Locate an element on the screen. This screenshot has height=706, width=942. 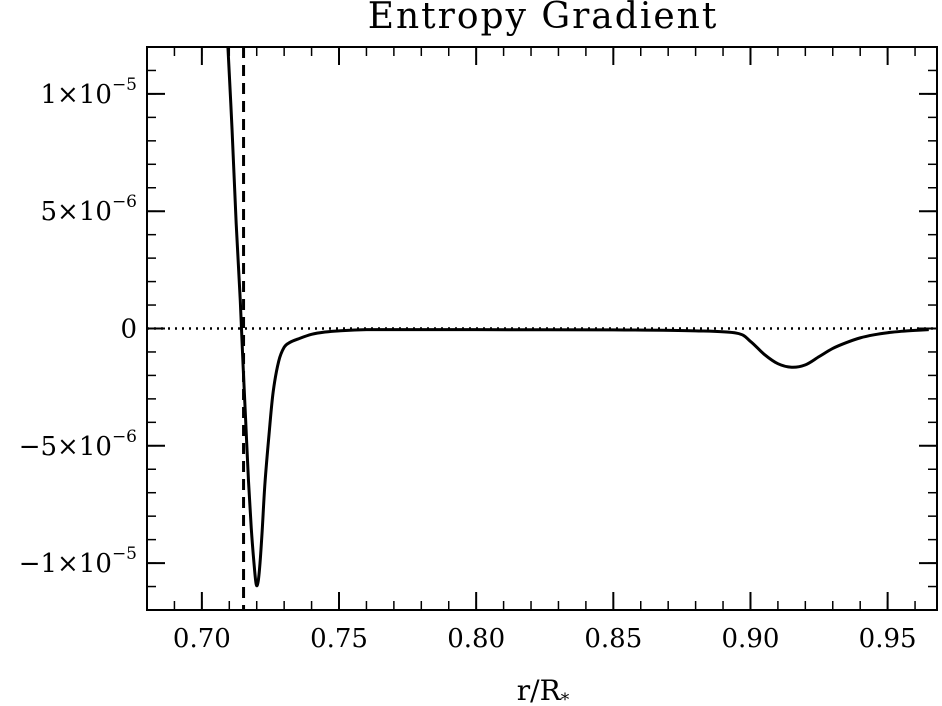
x-tick-label: 0.70 is located at coordinates (202, 639).